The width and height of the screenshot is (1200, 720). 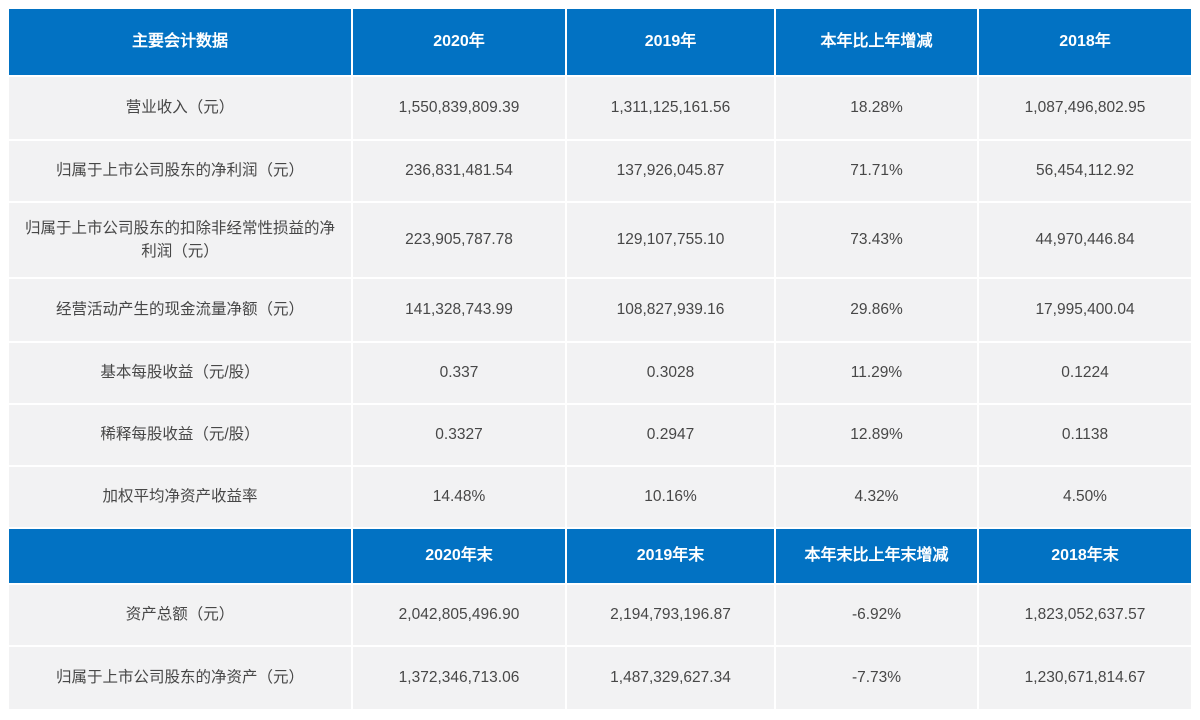 What do you see at coordinates (670, 556) in the screenshot?
I see `column-header-2019-end: 2019年末` at bounding box center [670, 556].